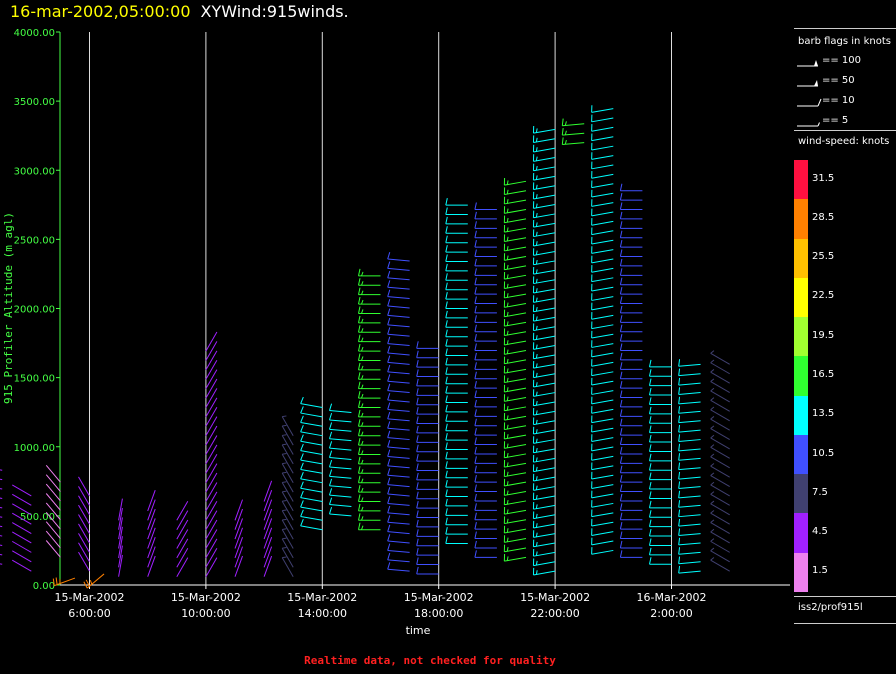  I want to click on colorbar-label: 16.5, so click(823, 374).